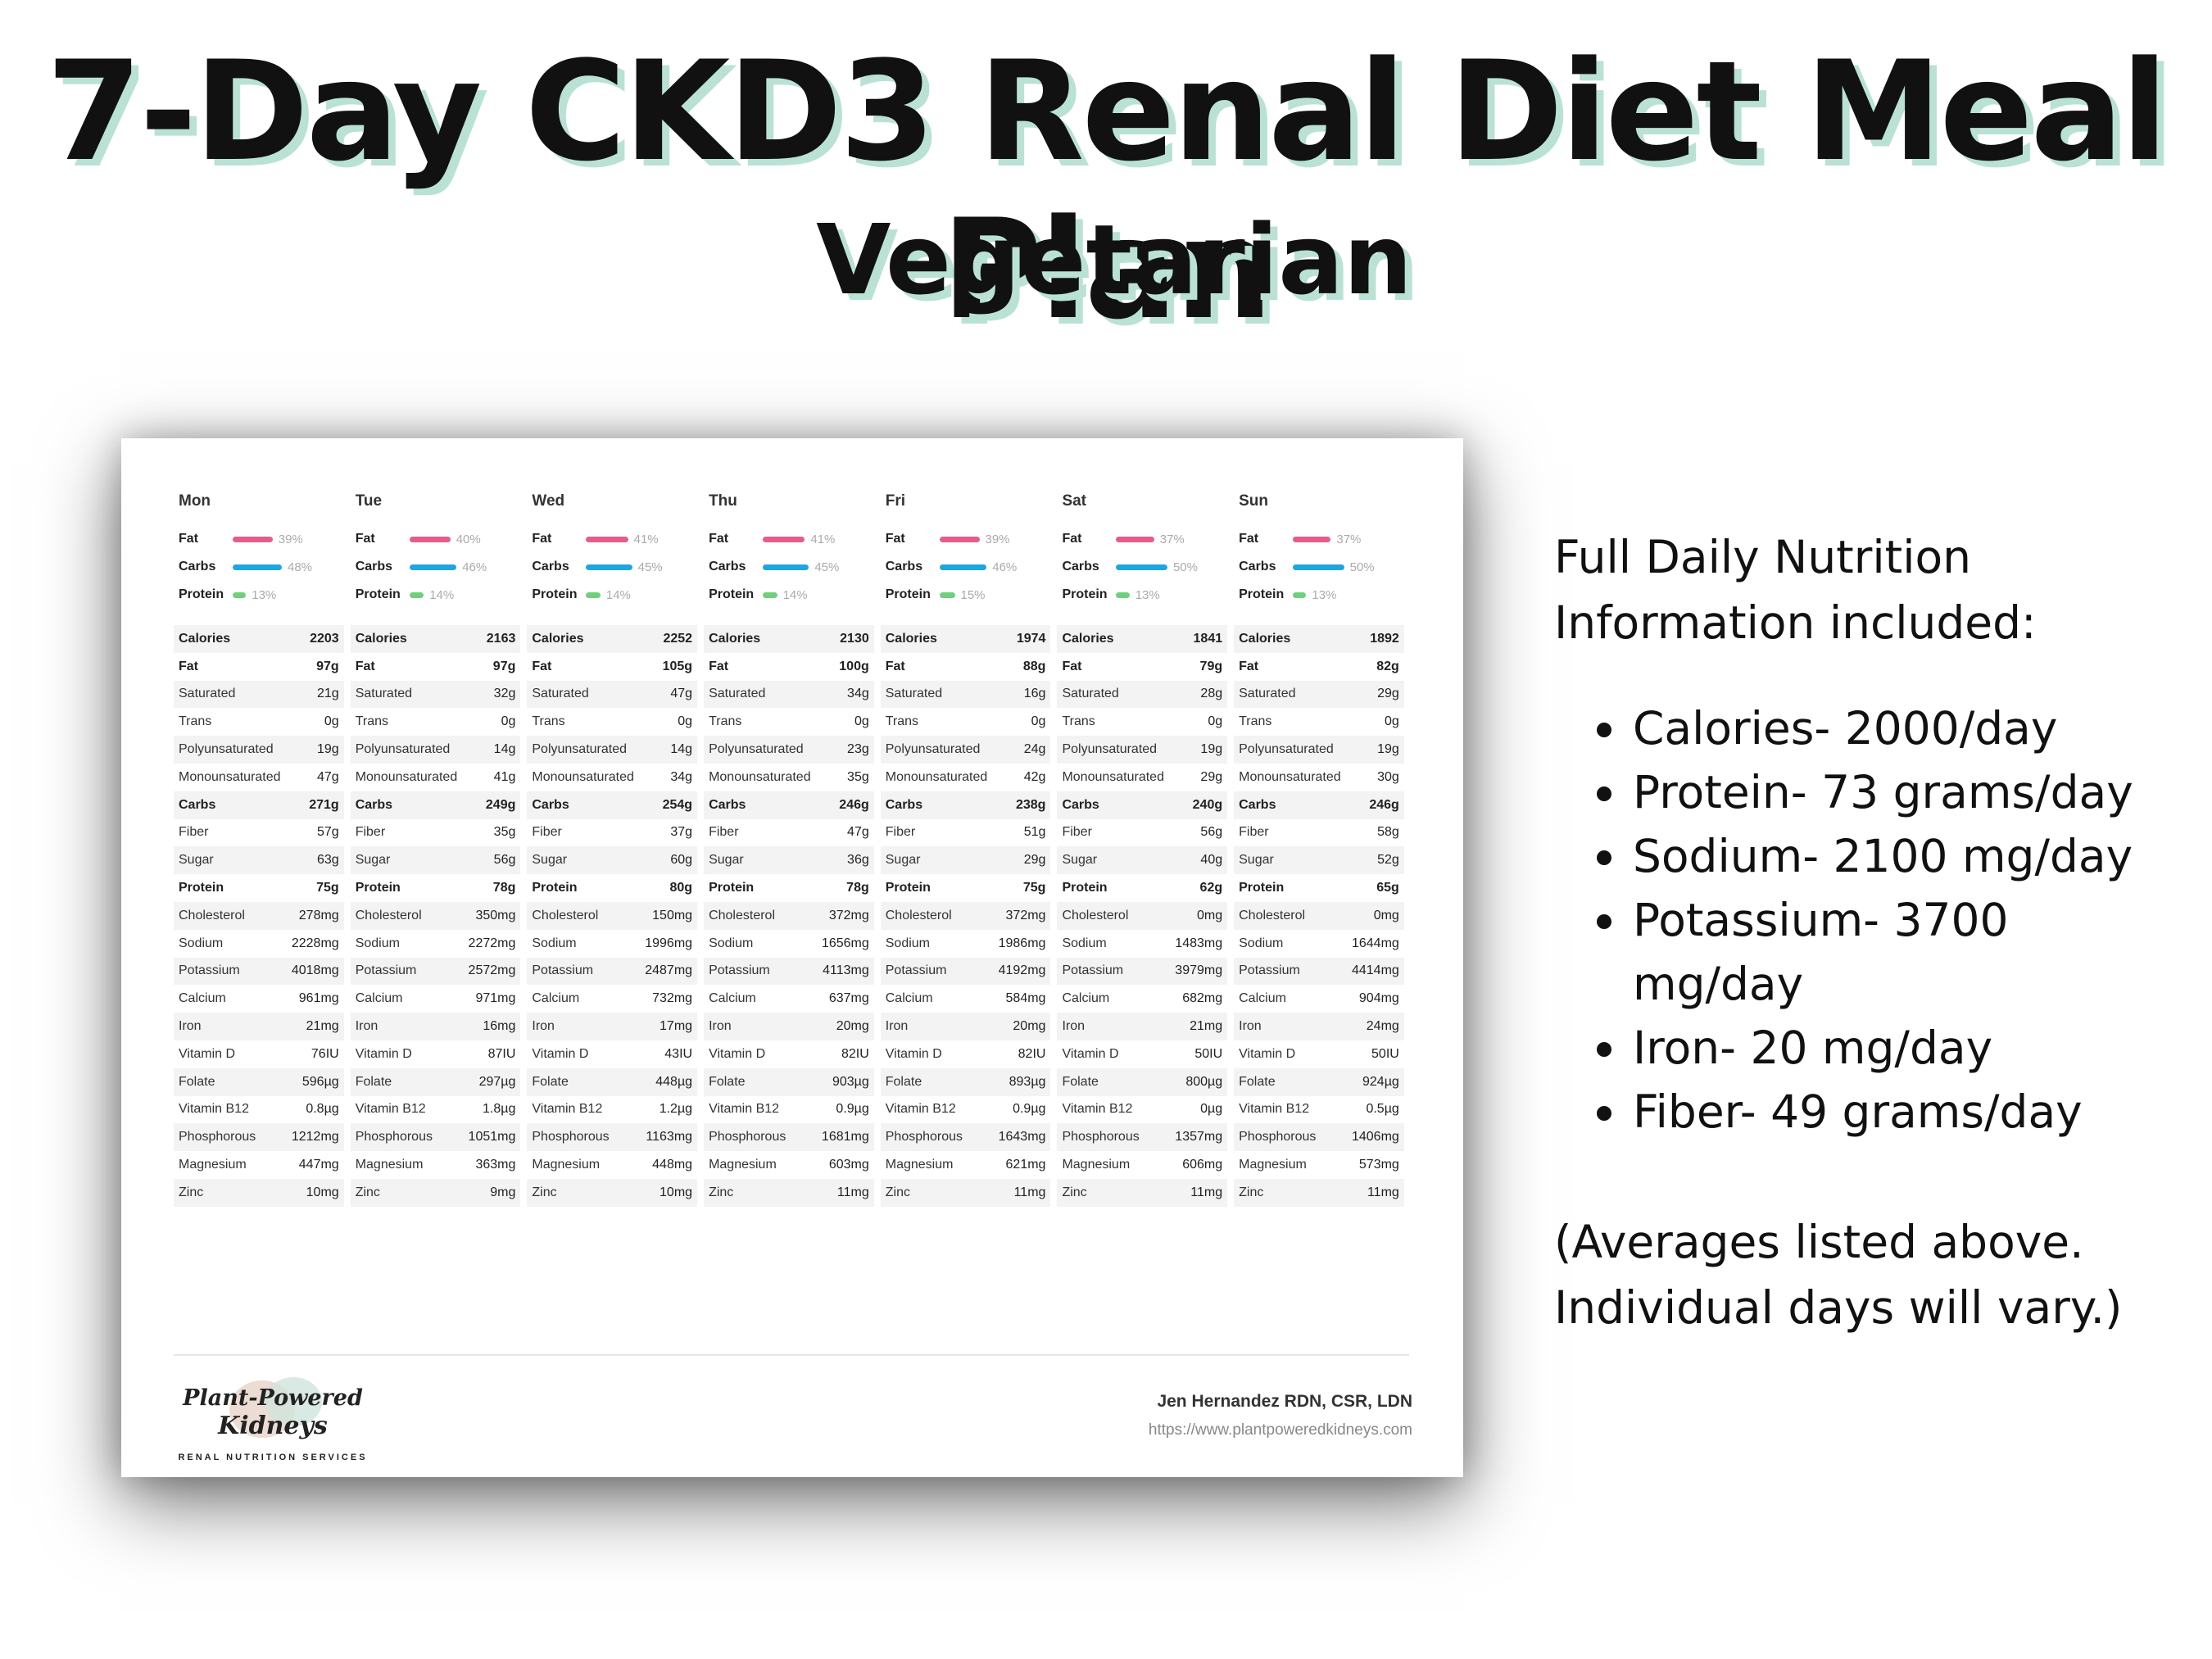  What do you see at coordinates (436, 833) in the screenshot?
I see `nutrition-row: Fiber 35g` at bounding box center [436, 833].